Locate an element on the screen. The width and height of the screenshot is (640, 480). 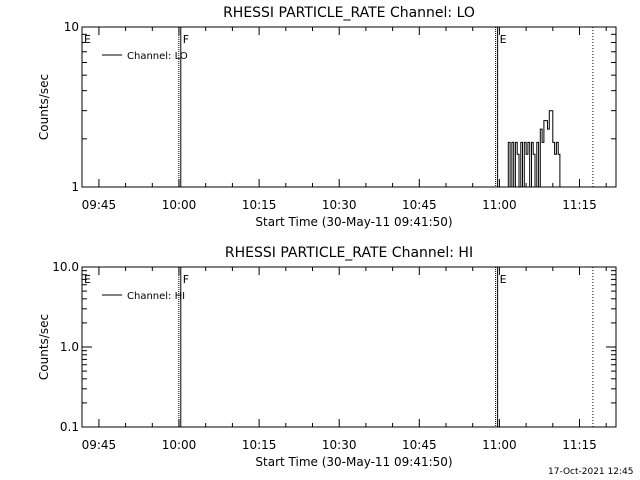
chart-title: RHESSI PARTICLE_RATE Channel: LO is located at coordinates (349, 13).